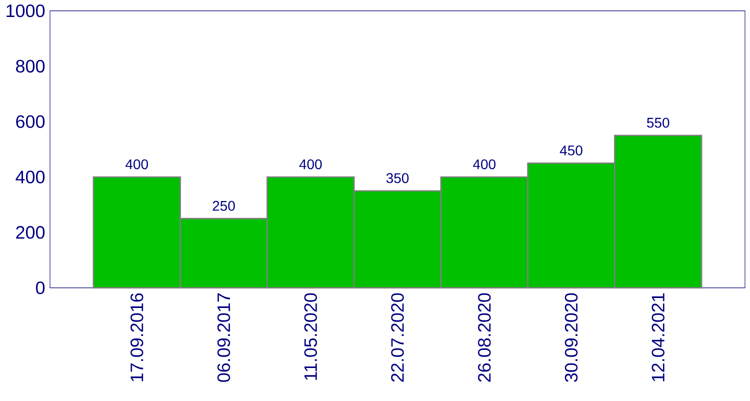  What do you see at coordinates (397, 178) in the screenshot?
I see `data-label: 350` at bounding box center [397, 178].